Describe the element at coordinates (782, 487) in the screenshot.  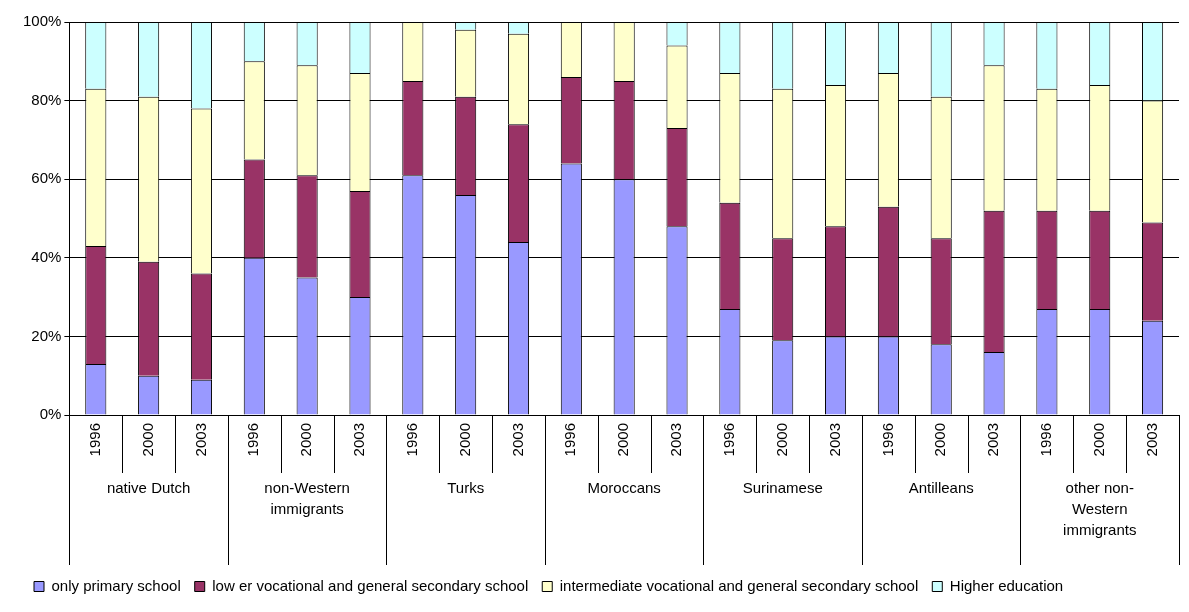
I see `text: Surinamese` at that location.